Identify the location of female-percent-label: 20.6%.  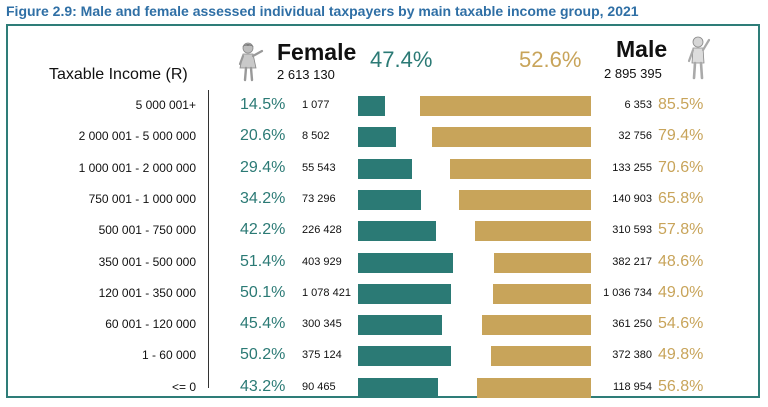
(263, 136).